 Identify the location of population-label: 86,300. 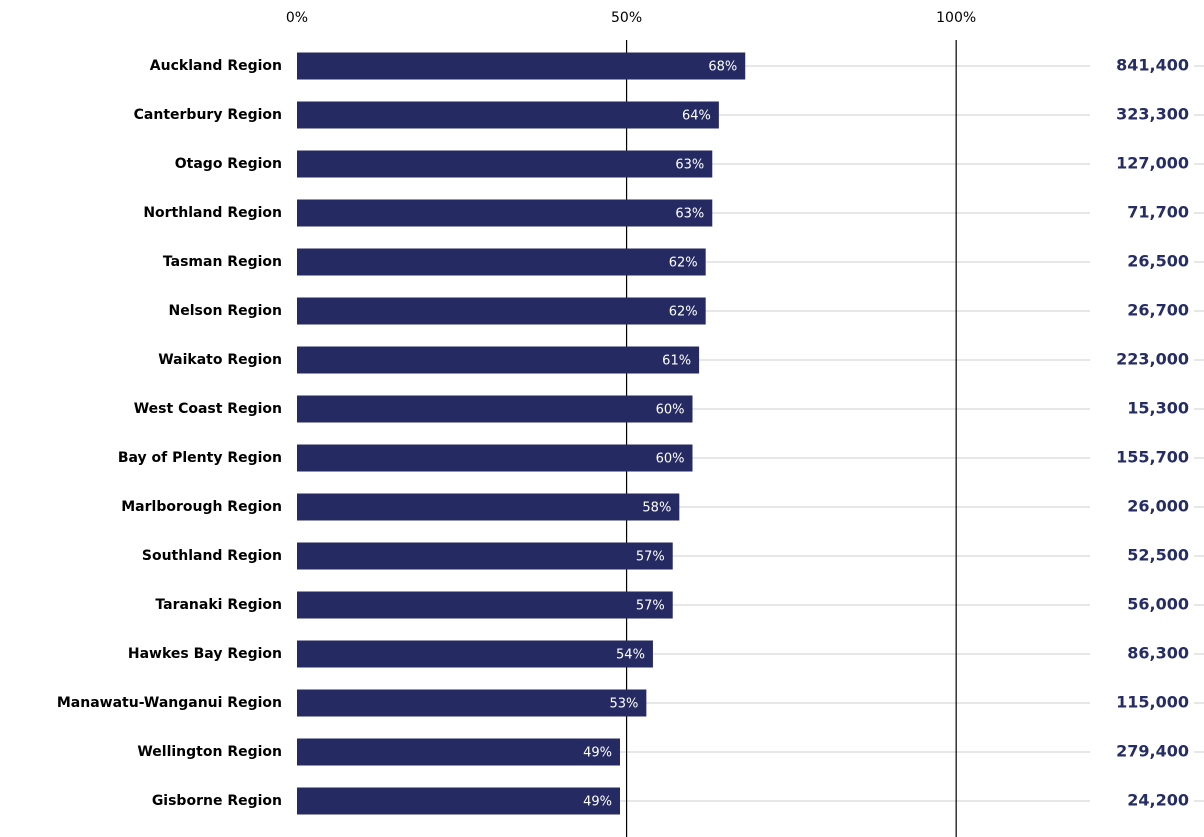
(1158, 653).